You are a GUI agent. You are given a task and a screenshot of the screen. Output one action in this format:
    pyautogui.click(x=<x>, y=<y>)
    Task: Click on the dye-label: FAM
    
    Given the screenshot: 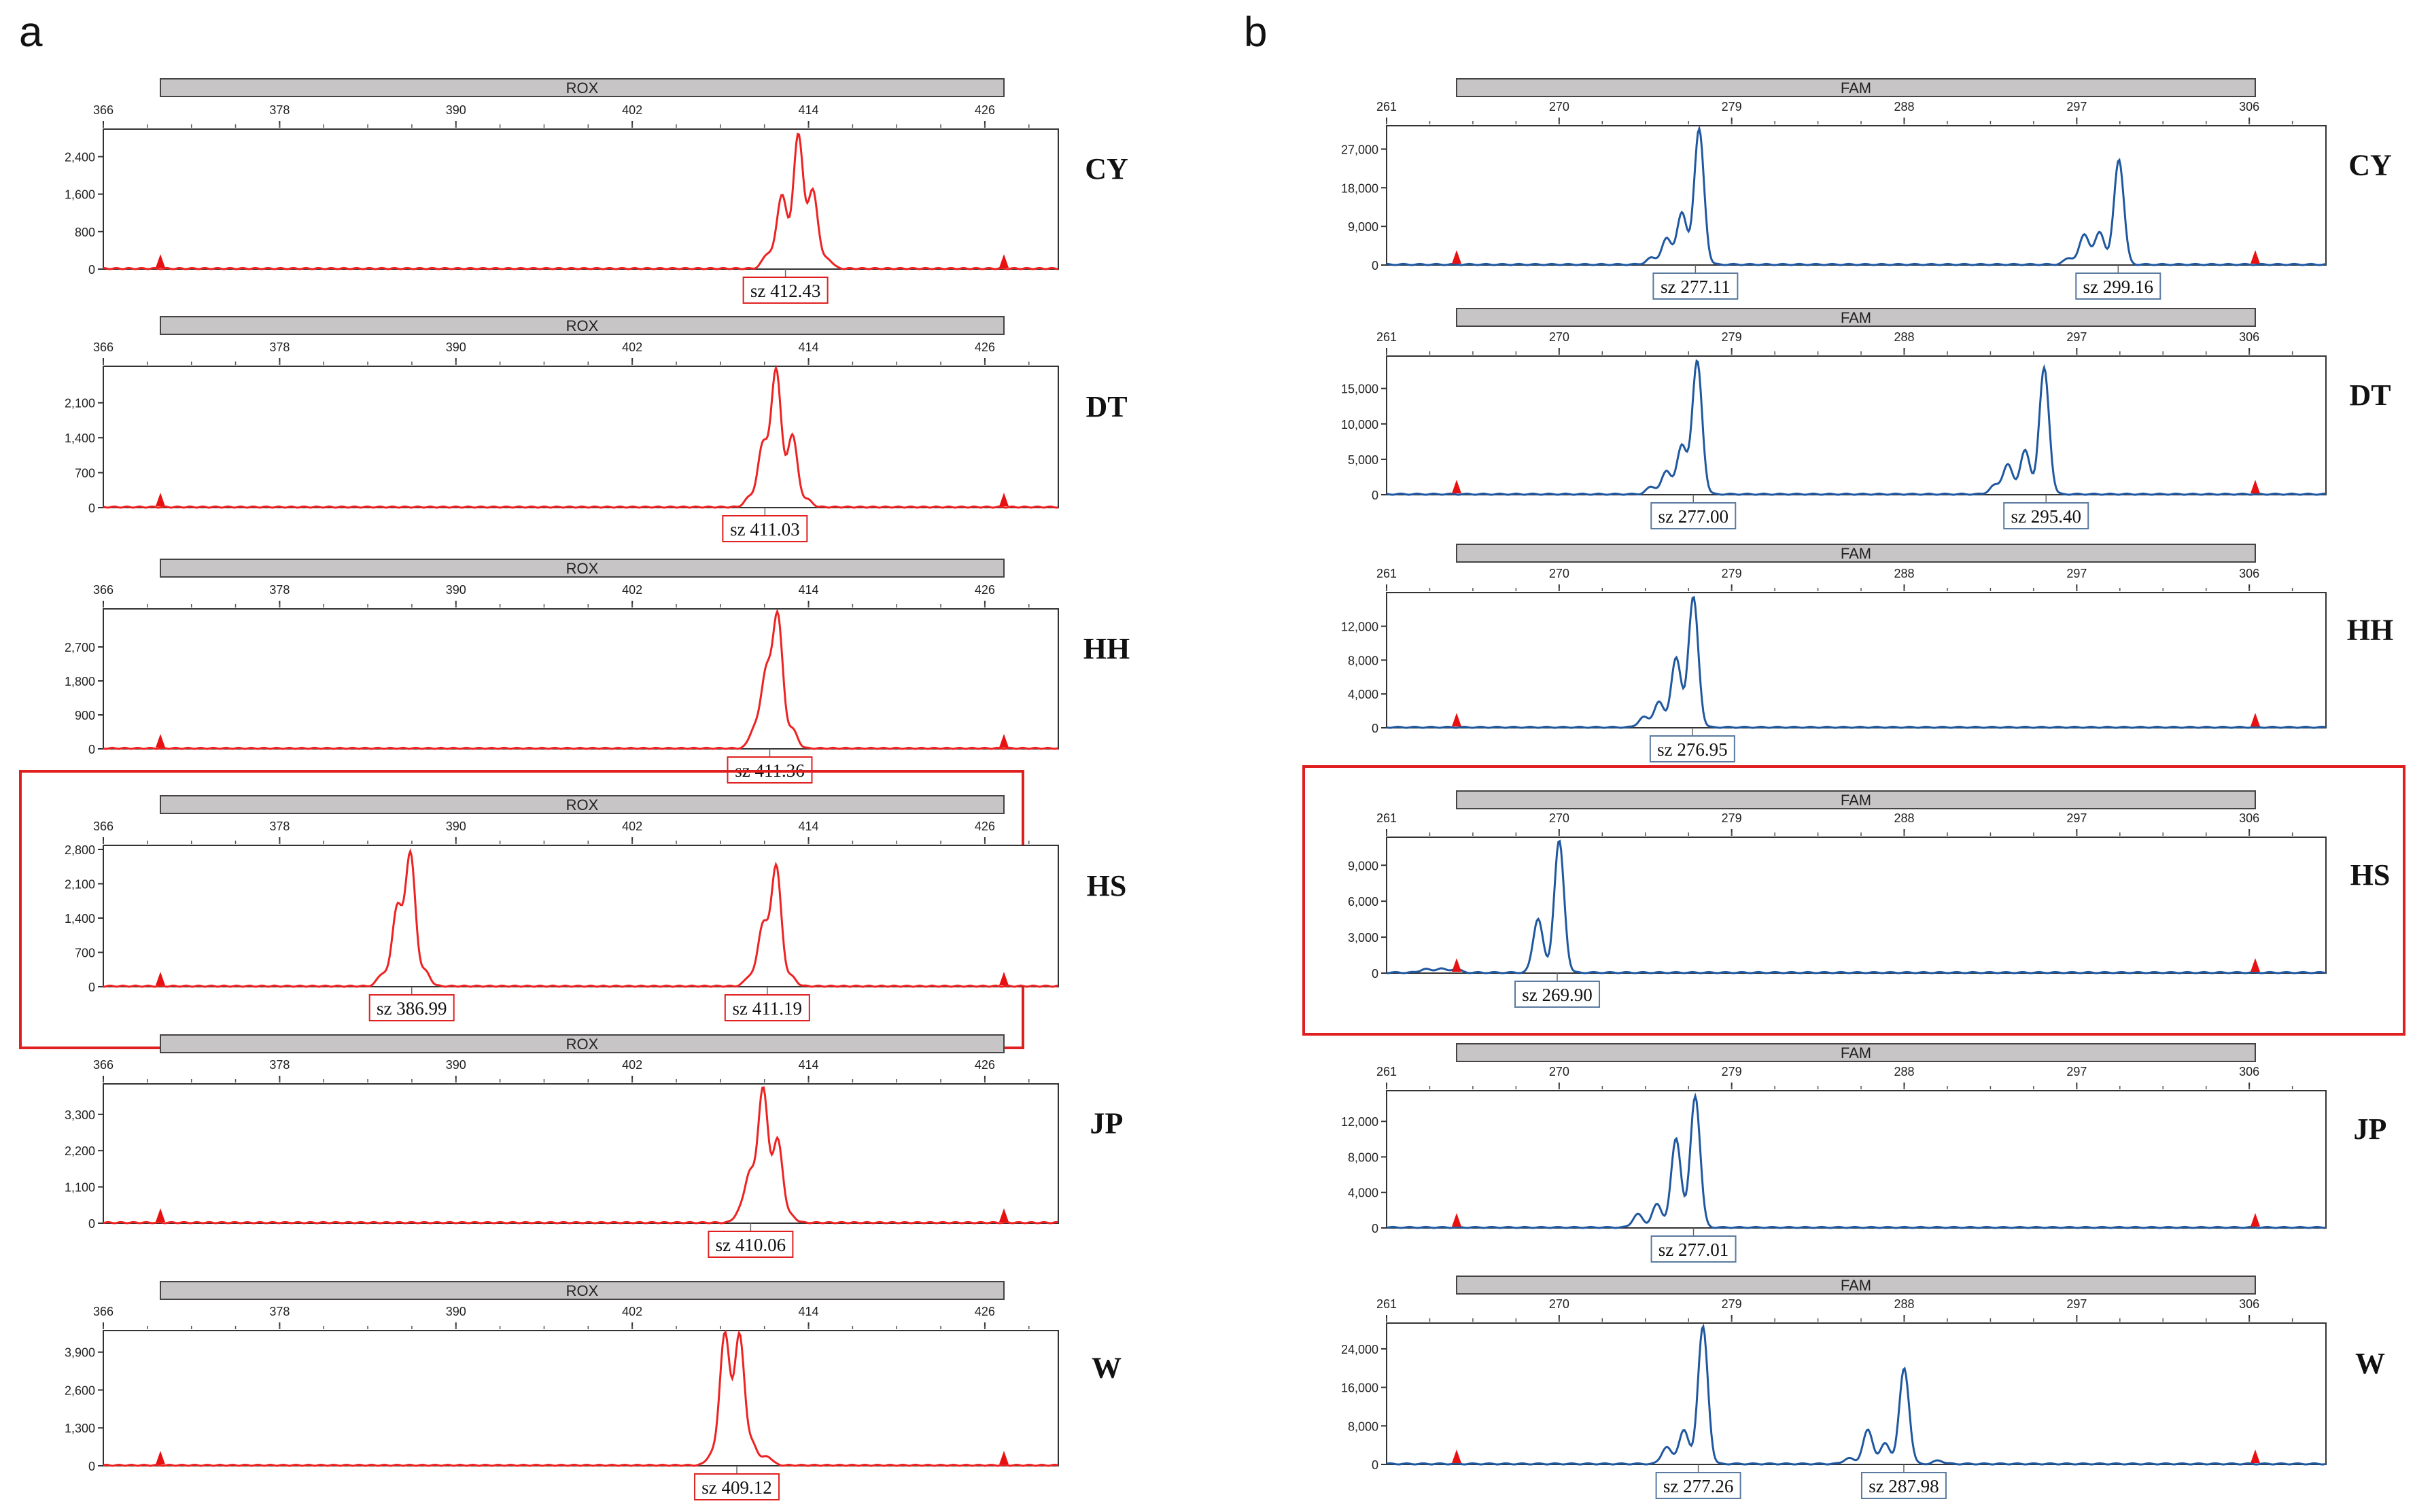 What is the action you would take?
    pyautogui.click(x=1856, y=801)
    